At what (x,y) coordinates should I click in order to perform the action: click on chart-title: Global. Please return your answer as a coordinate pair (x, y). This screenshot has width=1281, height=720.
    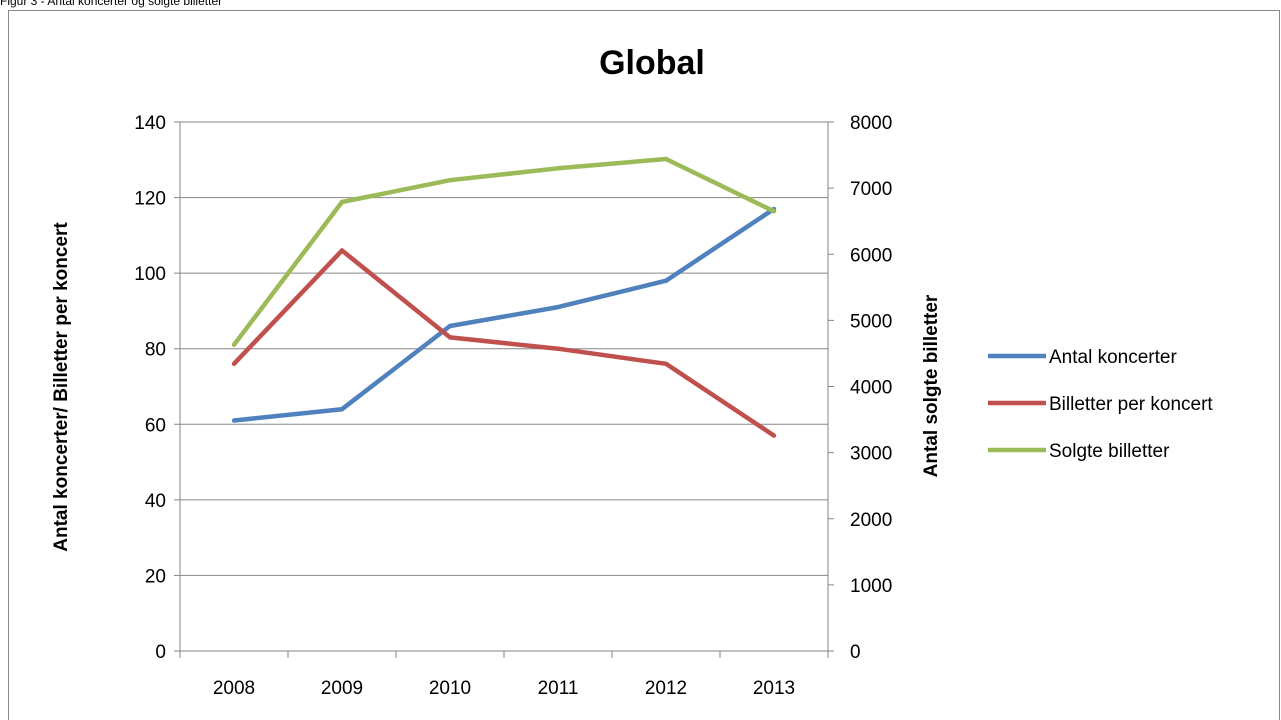
    Looking at the image, I should click on (652, 63).